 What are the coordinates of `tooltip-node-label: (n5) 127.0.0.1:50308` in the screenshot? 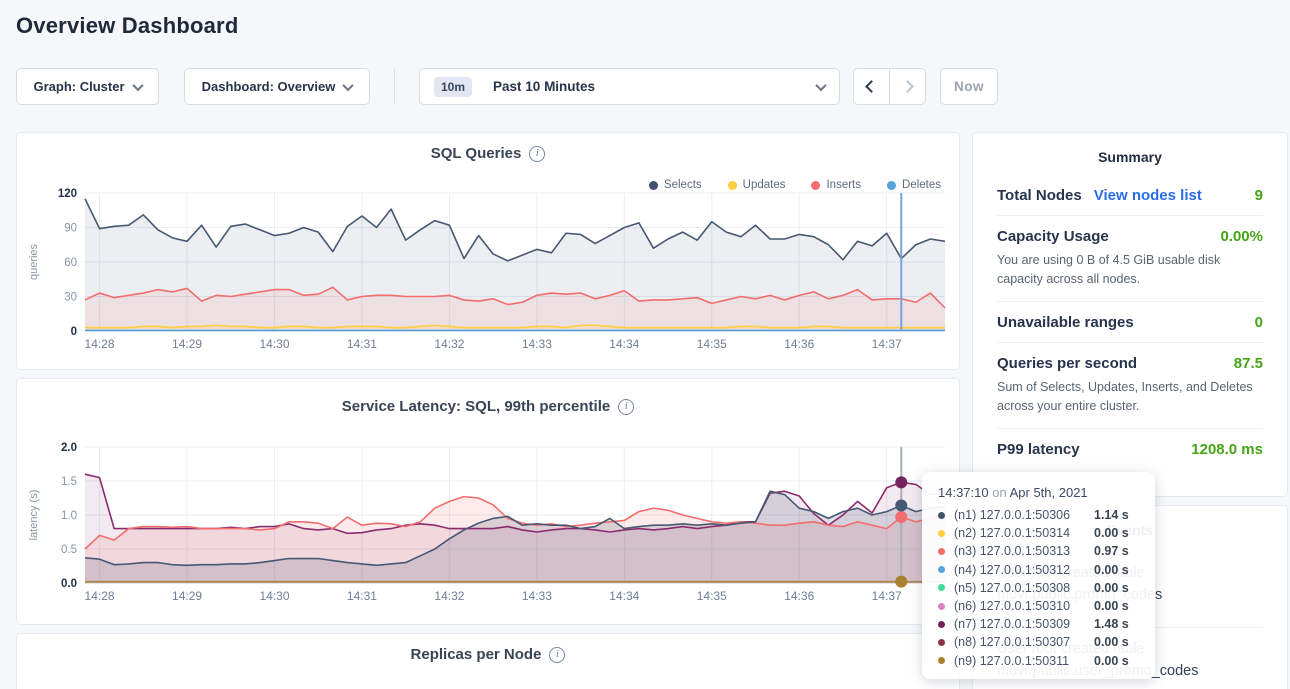 It's located at (1012, 587).